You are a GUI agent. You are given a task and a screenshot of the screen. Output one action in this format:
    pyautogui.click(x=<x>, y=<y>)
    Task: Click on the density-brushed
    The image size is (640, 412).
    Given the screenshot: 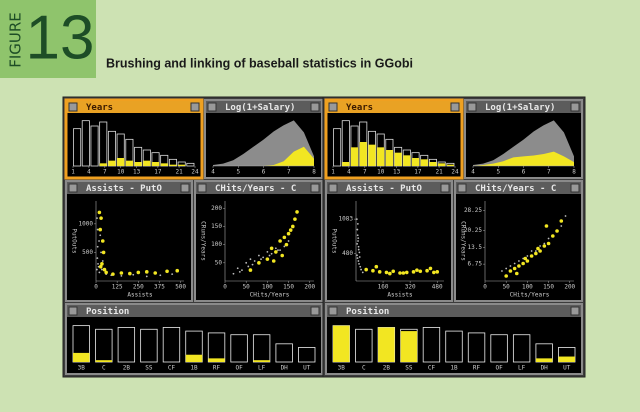 What is the action you would take?
    pyautogui.click(x=523, y=158)
    